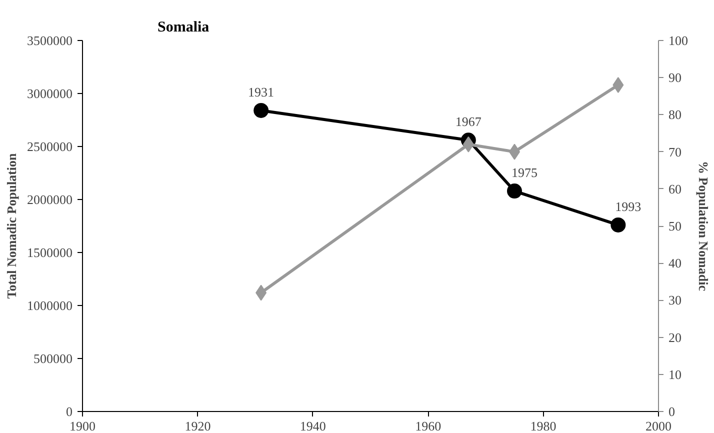 This screenshot has height=433, width=714. What do you see at coordinates (675, 374) in the screenshot?
I see `y2-tick-label: 10` at bounding box center [675, 374].